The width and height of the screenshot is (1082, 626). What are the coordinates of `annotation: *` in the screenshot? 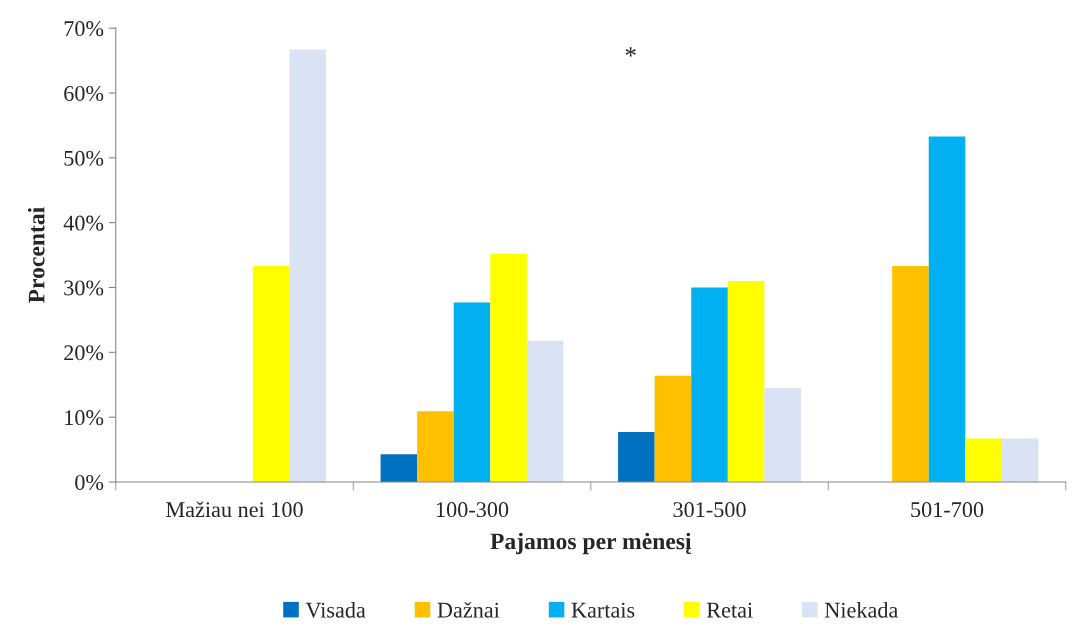 It's located at (630, 52).